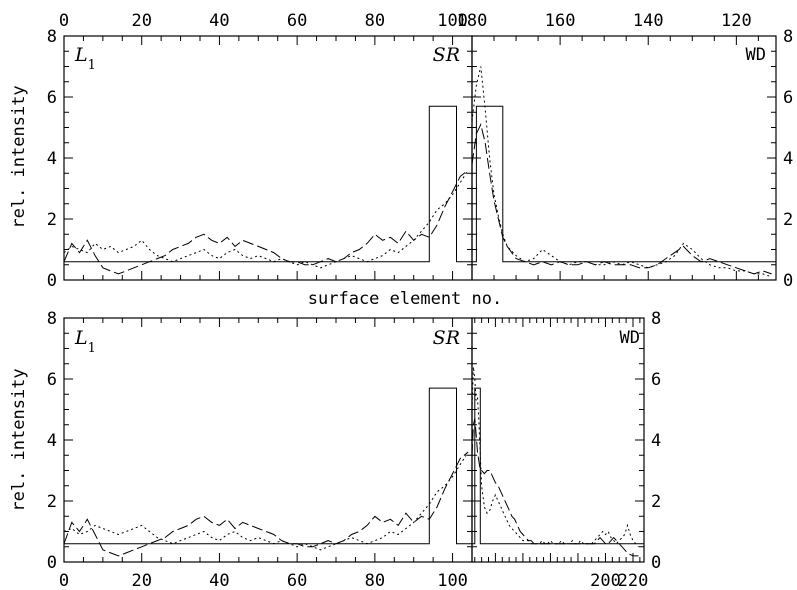 The width and height of the screenshot is (797, 590). What do you see at coordinates (266, 501) in the screenshot?
I see `series-dotted-bottom-left` at bounding box center [266, 501].